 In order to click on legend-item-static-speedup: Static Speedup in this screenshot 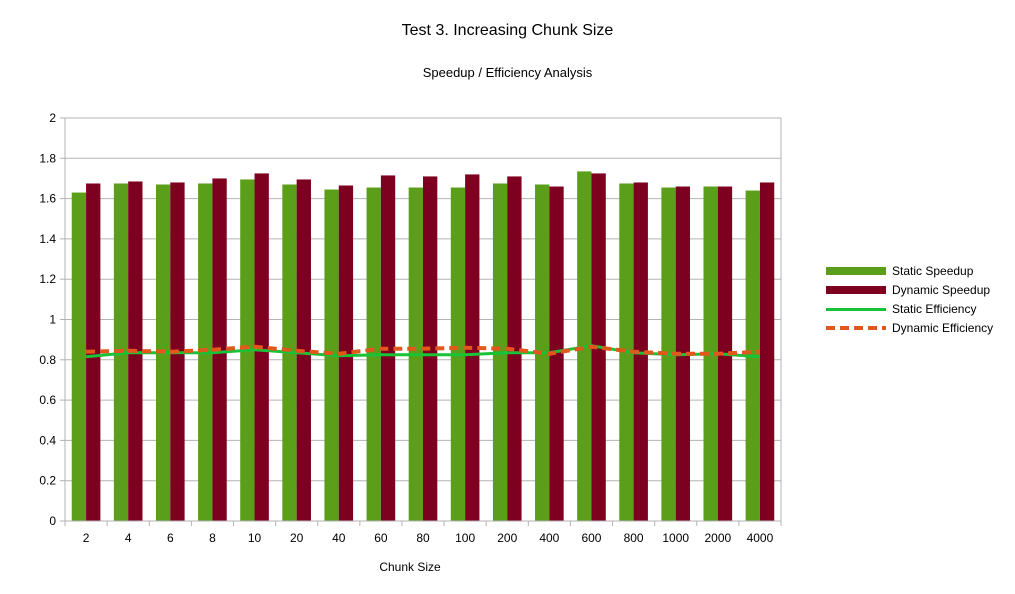, I will do `click(909, 270)`.